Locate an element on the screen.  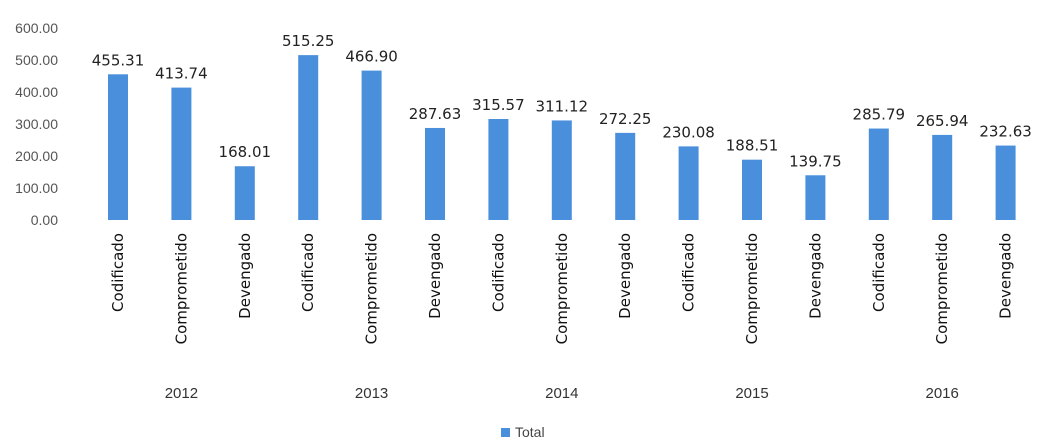
year-label: 2013 is located at coordinates (371, 393).